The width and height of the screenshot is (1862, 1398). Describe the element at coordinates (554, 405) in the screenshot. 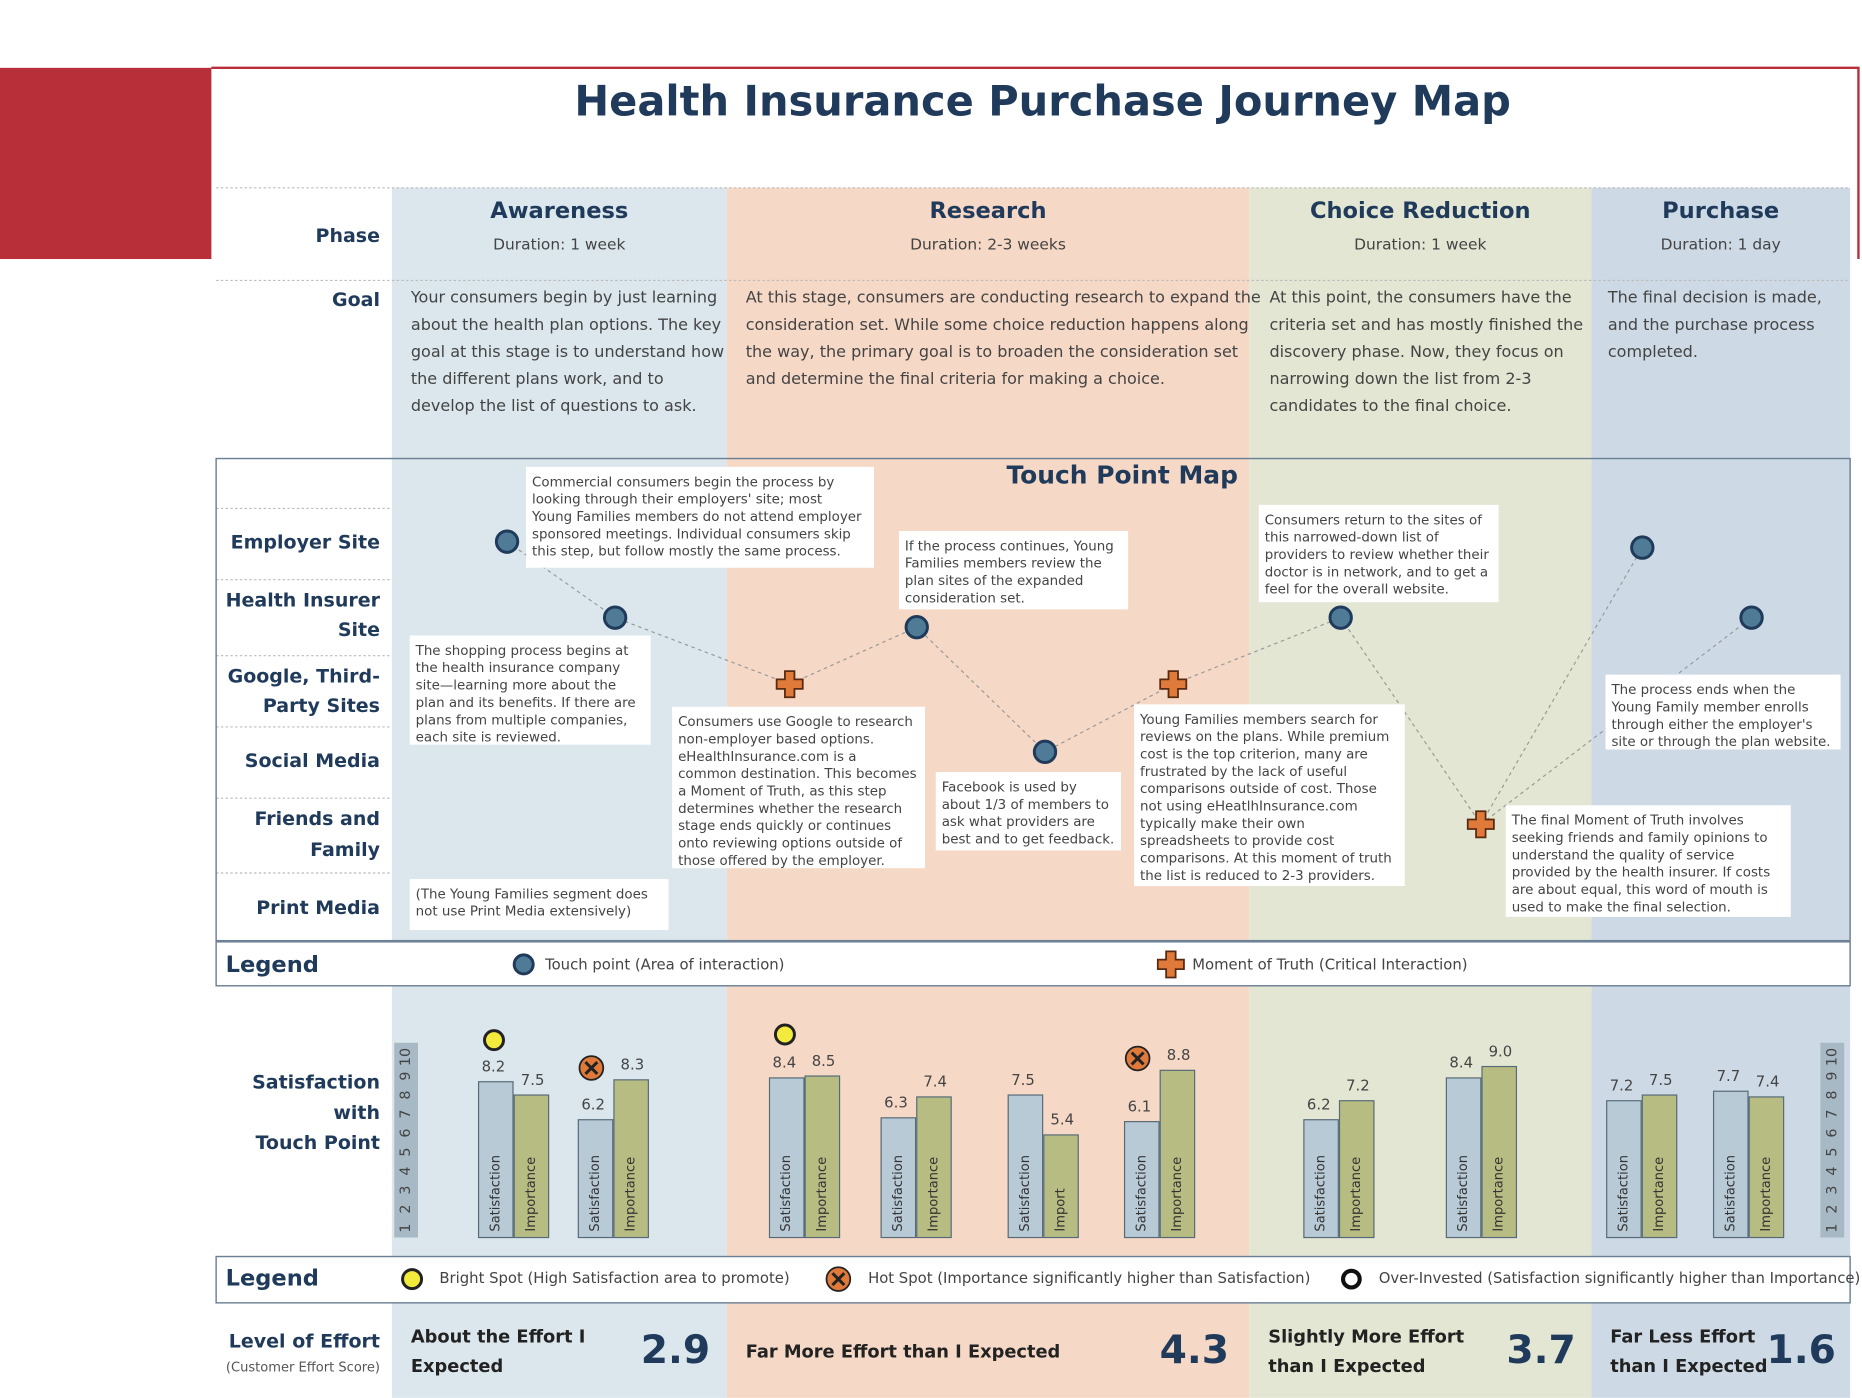

I see `goal-text: develop the list of questions to ask.` at that location.